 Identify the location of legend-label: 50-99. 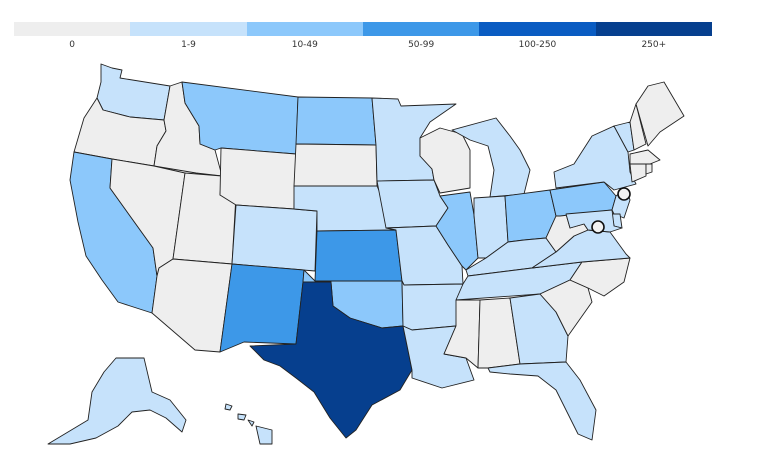
(421, 45).